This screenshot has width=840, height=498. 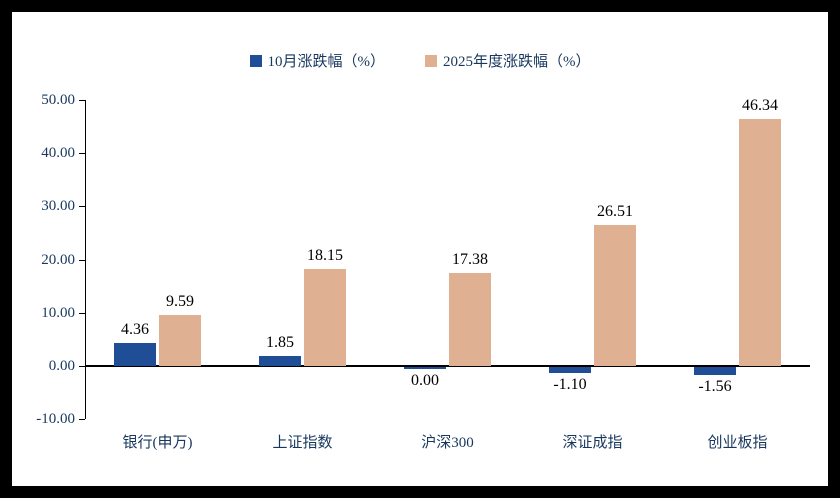 What do you see at coordinates (425, 367) in the screenshot?
I see `bar-series0-cat2` at bounding box center [425, 367].